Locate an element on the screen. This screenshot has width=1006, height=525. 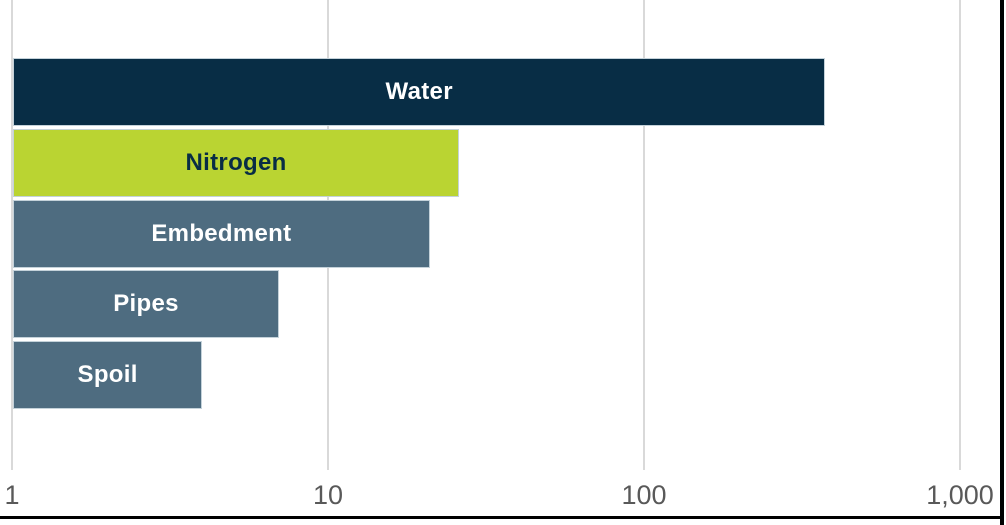
x-tick-label-1000: 1,000 is located at coordinates (960, 495).